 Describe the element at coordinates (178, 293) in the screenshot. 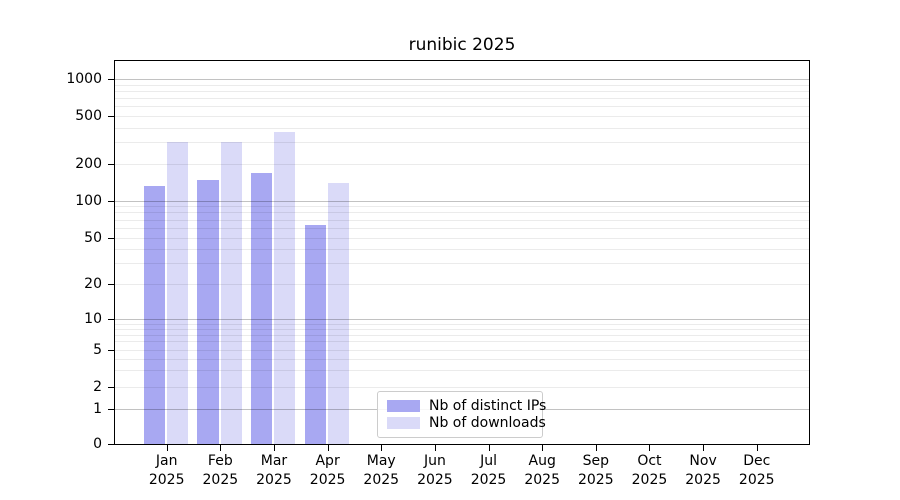

I see `bar-nb-of-downloads-jan` at that location.